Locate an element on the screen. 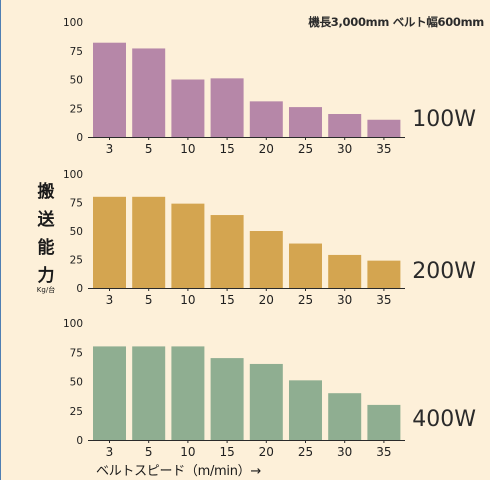 This screenshot has height=480, width=490. series-label-200w: 200W is located at coordinates (444, 271).